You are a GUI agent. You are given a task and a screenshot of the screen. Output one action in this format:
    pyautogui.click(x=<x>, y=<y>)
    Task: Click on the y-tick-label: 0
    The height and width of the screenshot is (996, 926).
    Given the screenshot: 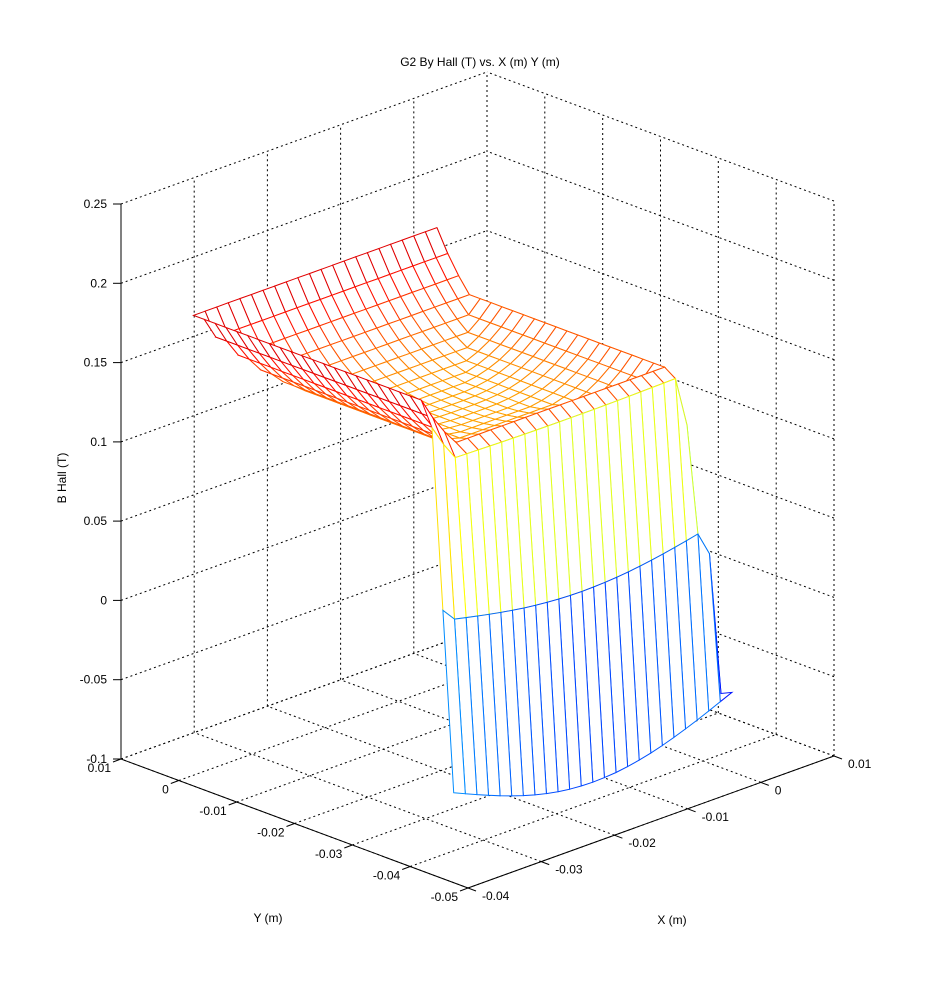 What is the action you would take?
    pyautogui.click(x=165, y=790)
    